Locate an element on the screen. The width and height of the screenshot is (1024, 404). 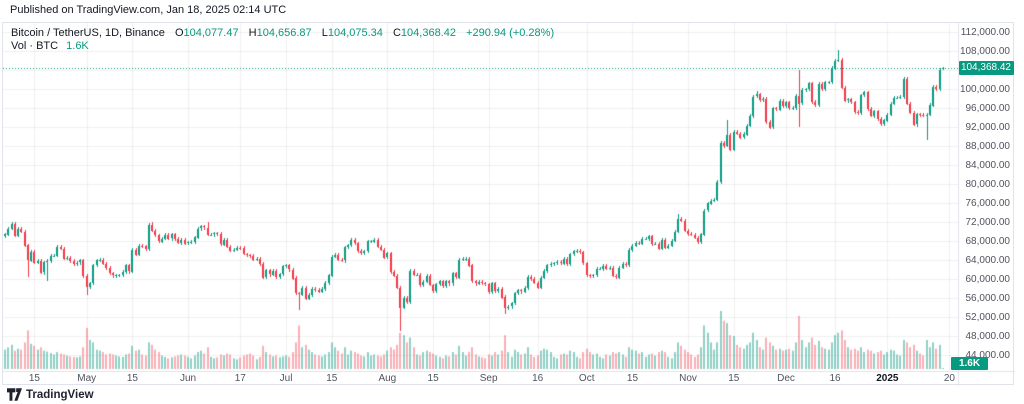
tradingview-logo-icon is located at coordinates (14, 394).